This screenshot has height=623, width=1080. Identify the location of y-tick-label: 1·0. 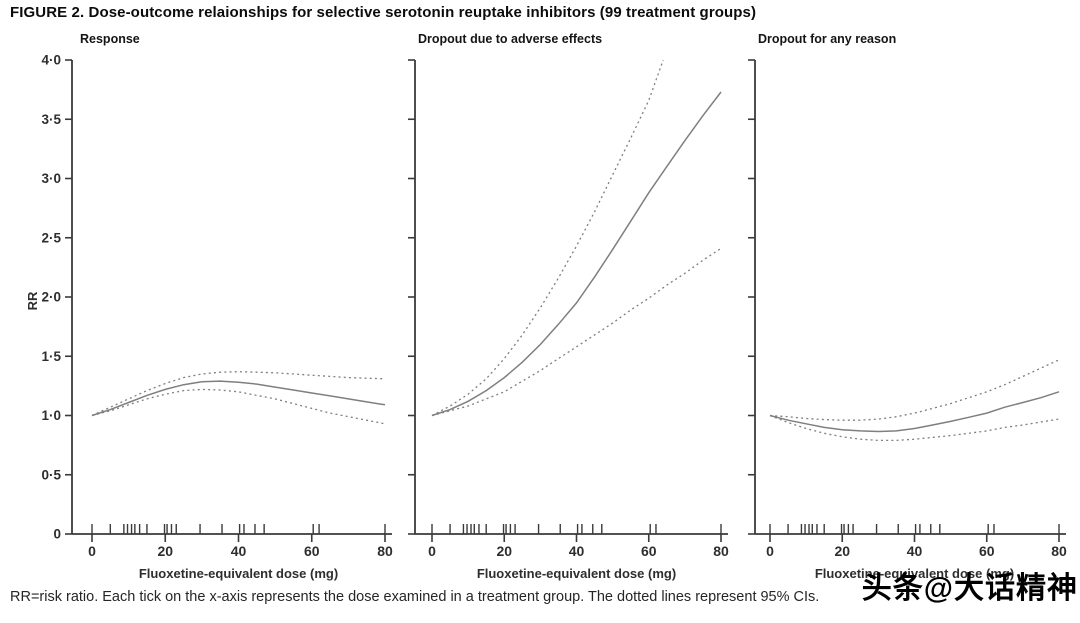
(51, 415).